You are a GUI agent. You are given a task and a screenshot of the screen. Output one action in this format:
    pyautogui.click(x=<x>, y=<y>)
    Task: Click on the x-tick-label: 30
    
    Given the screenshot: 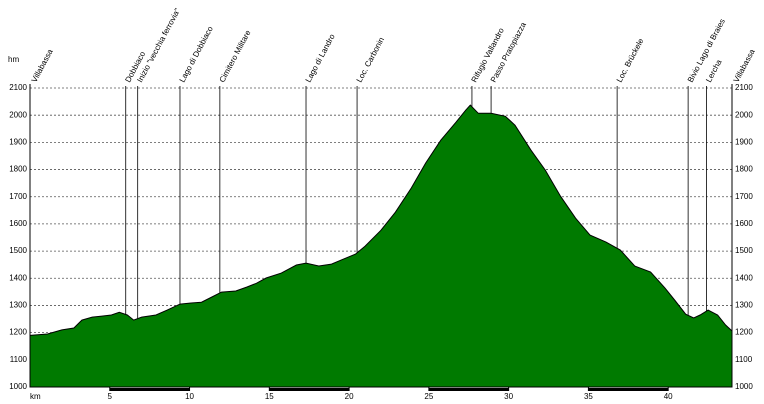 What is the action you would take?
    pyautogui.click(x=508, y=396)
    